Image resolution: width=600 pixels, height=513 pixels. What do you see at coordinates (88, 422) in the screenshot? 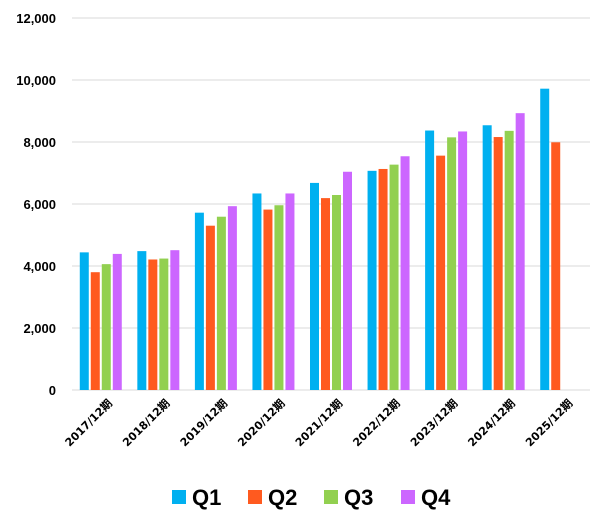
I see `x-tick-label: 2017/12期` at bounding box center [88, 422].